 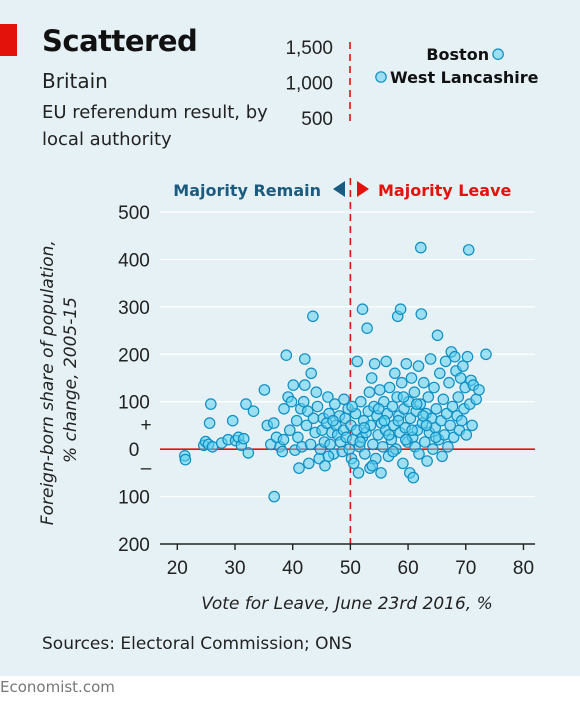 I want to click on y-tick-label: 0, so click(x=134, y=450).